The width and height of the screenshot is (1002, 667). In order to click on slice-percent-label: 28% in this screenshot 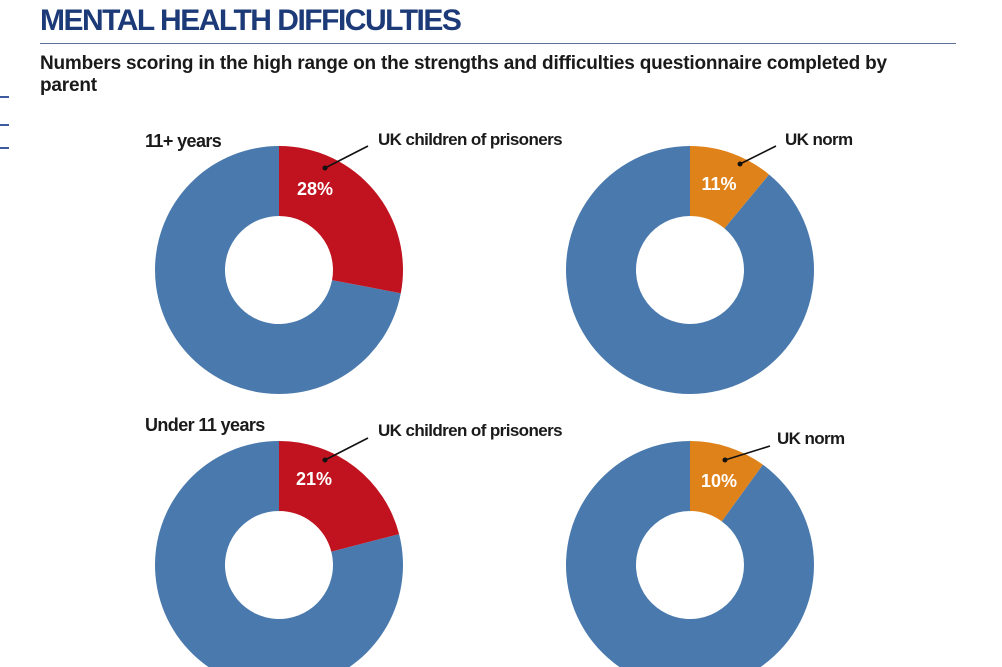, I will do `click(315, 189)`.